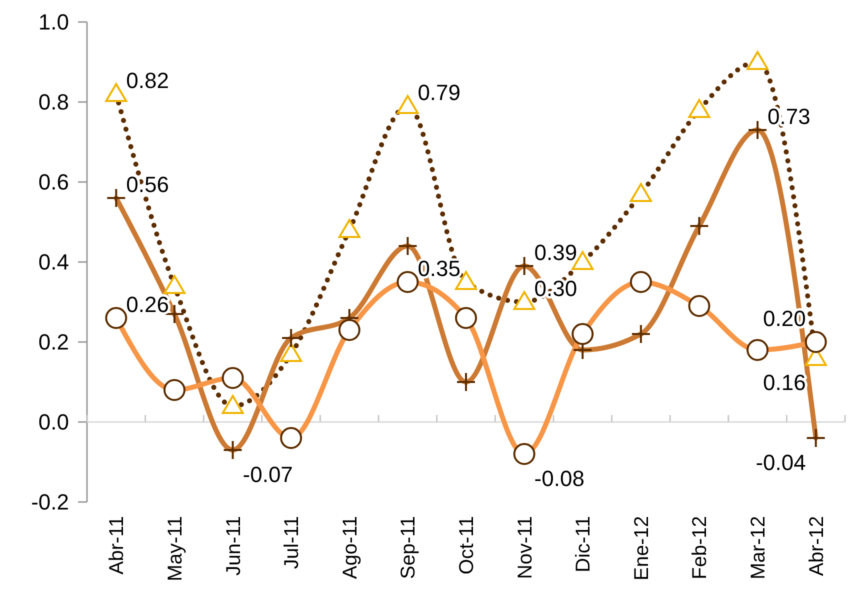  I want to click on y-tick-label: 0.8, so click(53, 102).